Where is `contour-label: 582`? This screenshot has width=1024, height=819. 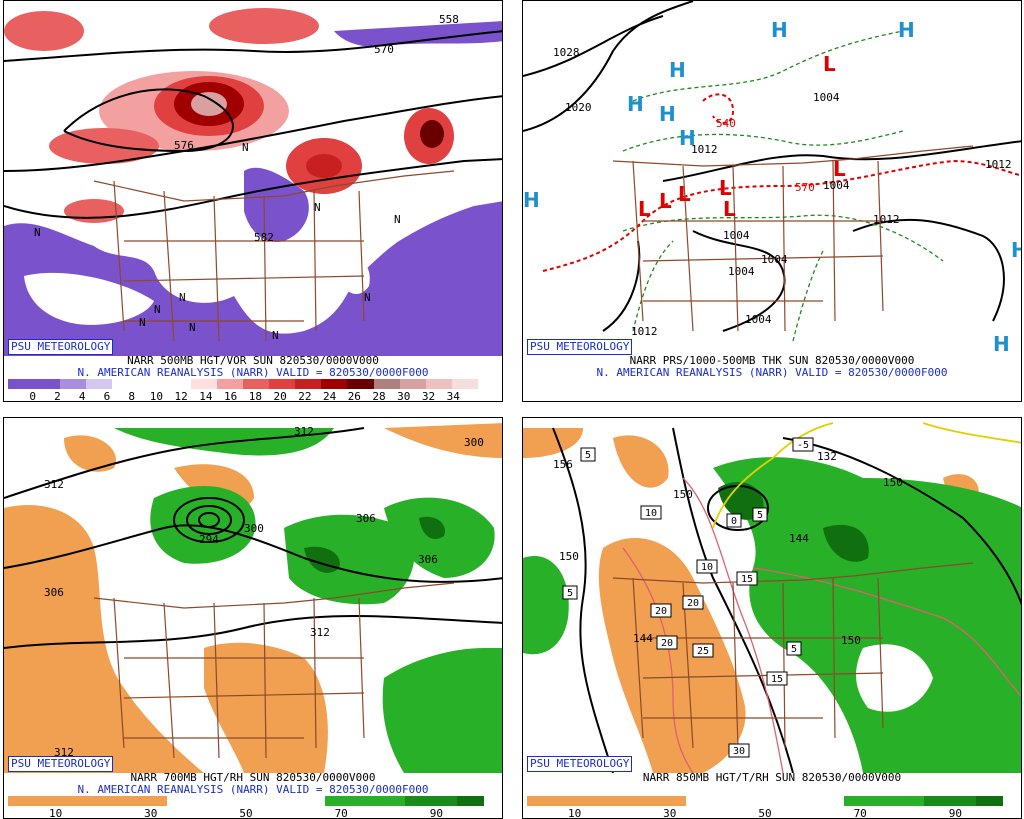 contour-label: 582 is located at coordinates (264, 237).